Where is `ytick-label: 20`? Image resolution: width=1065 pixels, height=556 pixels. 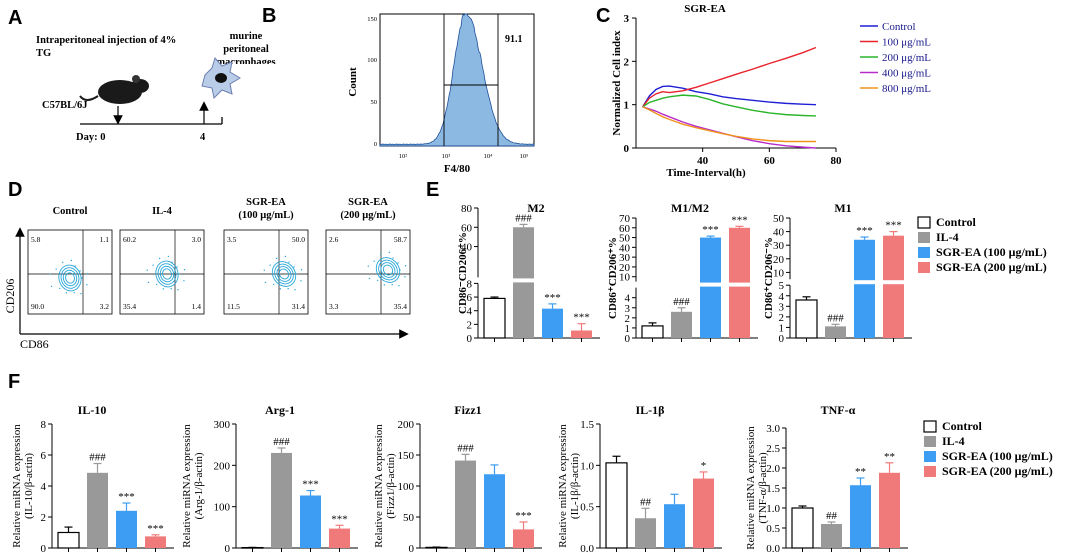
ytick-label: 20 is located at coordinates (779, 260).